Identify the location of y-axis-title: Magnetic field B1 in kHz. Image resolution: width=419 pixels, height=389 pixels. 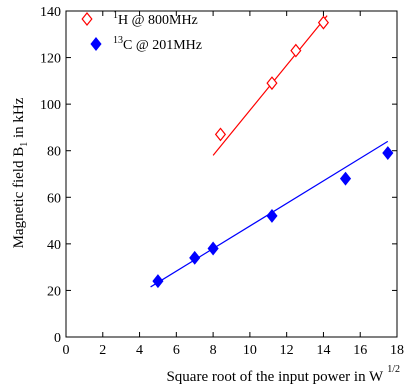
(20, 172).